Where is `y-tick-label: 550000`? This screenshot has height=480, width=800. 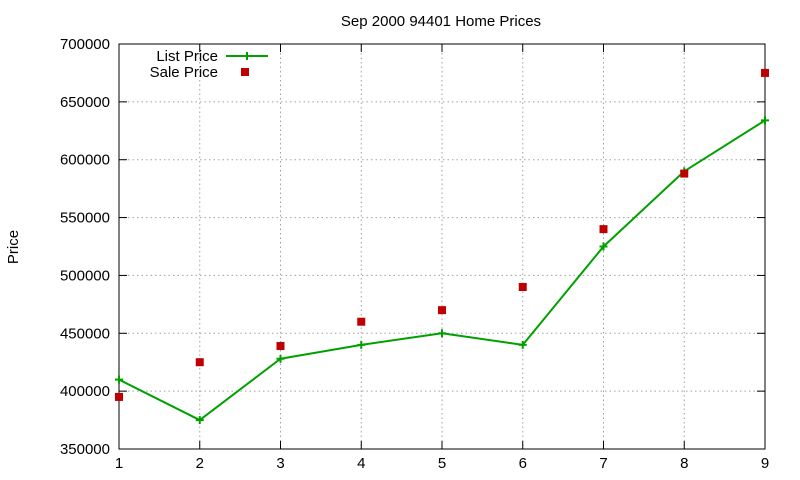
y-tick-label: 550000 is located at coordinates (85, 218).